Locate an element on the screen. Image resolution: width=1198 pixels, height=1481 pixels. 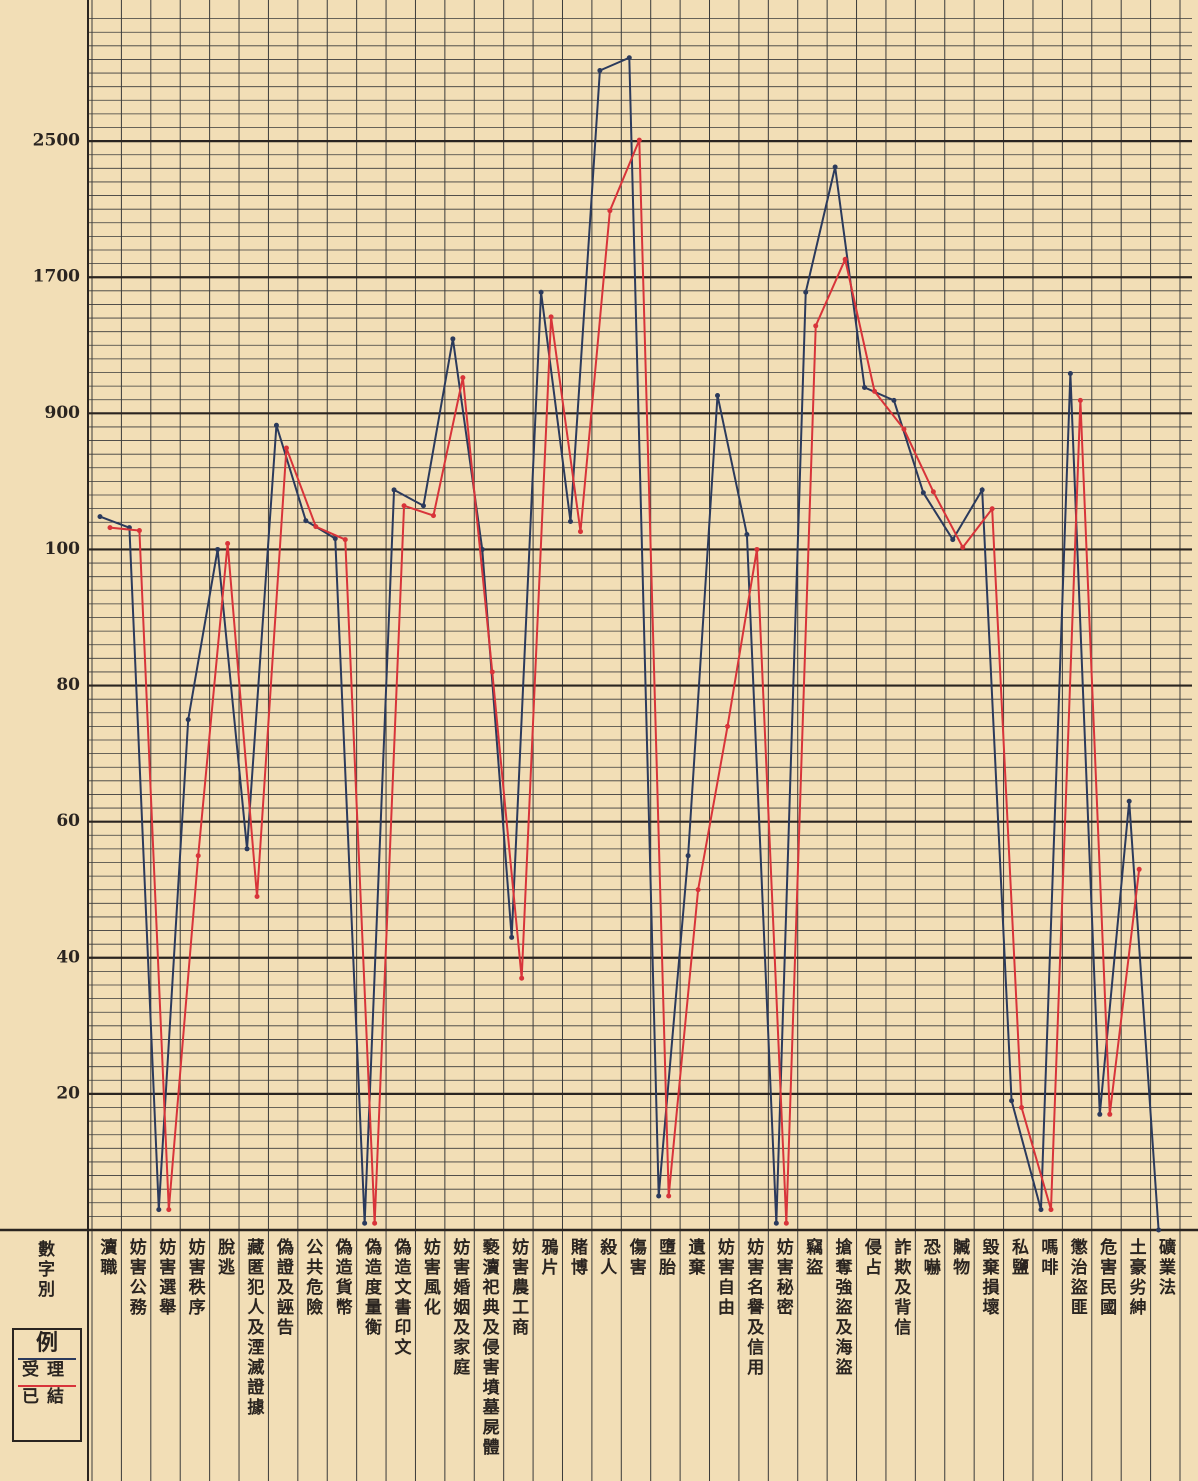
legend-label: 受理 is located at coordinates (47, 1370).